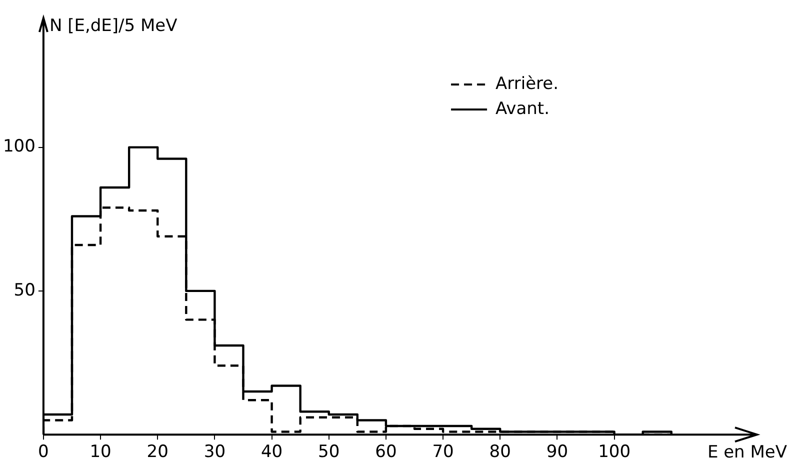  I want to click on x-tick-label: 60, so click(386, 452).